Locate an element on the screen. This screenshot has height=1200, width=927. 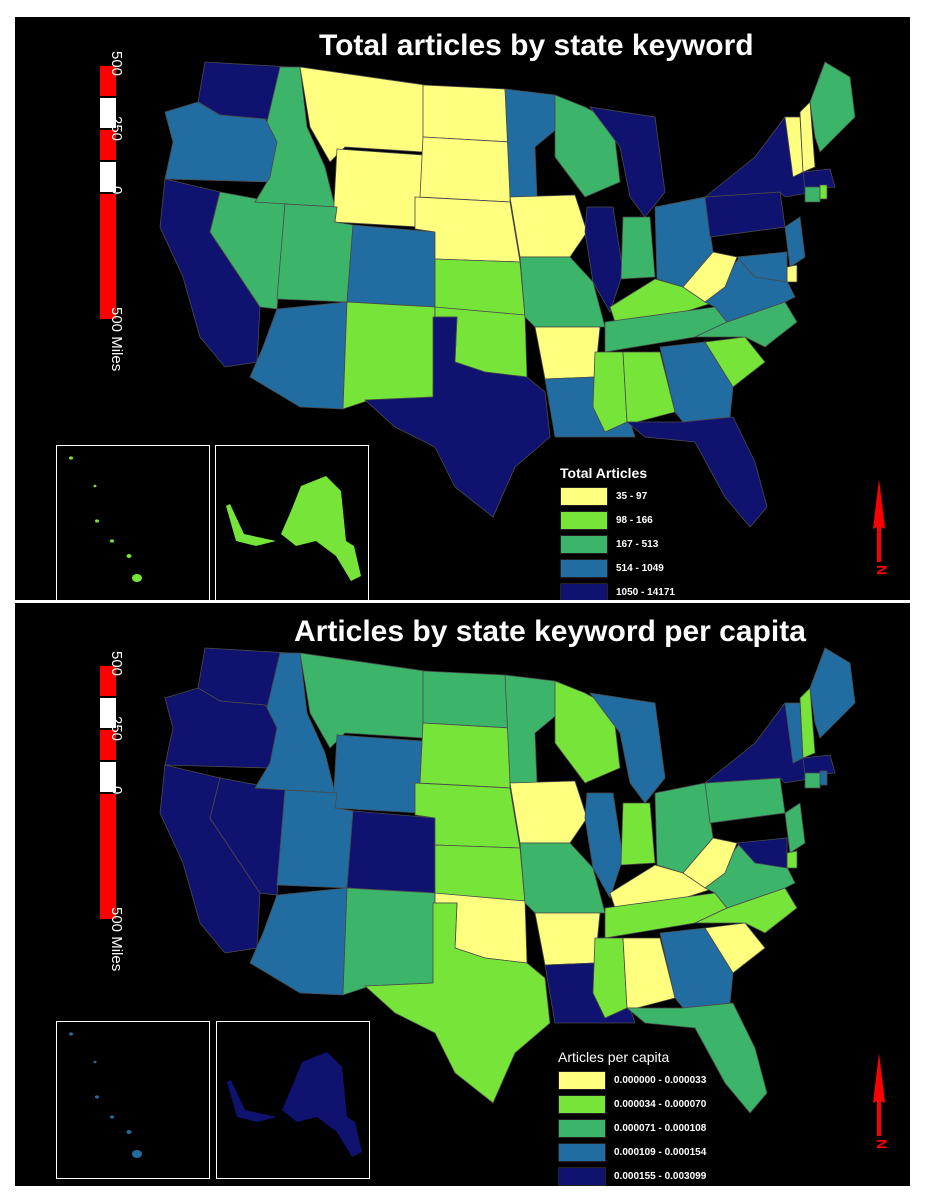
alaska-shape is located at coordinates (294, 1104).